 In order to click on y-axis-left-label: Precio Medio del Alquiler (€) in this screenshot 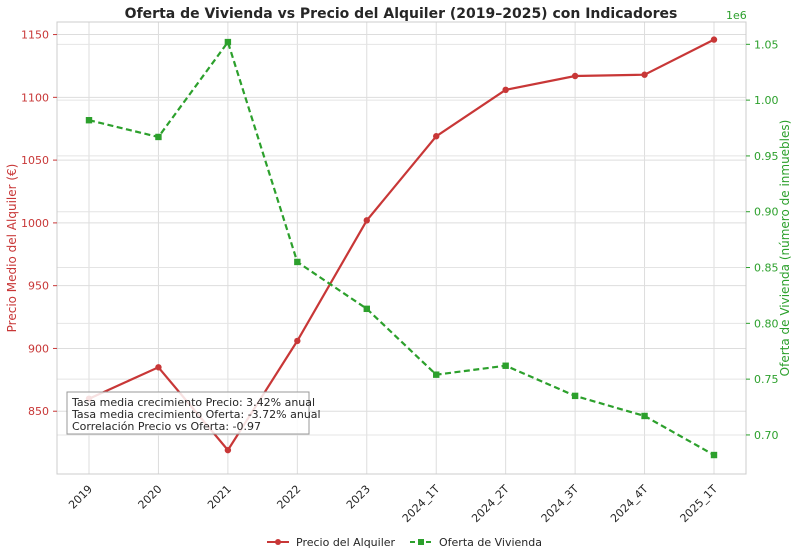, I will do `click(12, 248)`.